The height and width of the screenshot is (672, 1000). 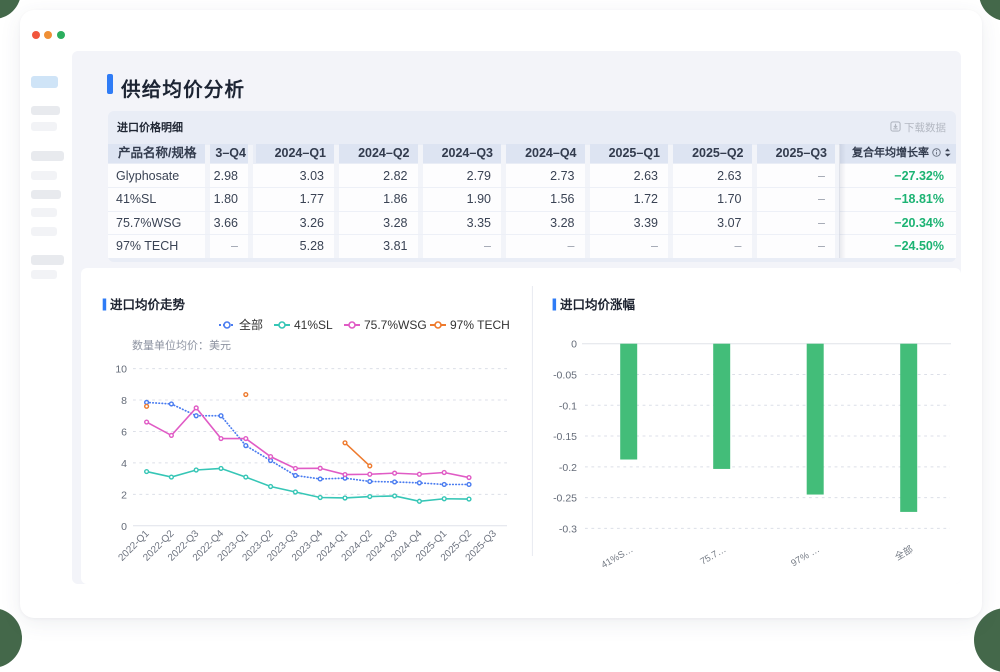 What do you see at coordinates (124, 495) in the screenshot?
I see `svg-text: 2` at bounding box center [124, 495].